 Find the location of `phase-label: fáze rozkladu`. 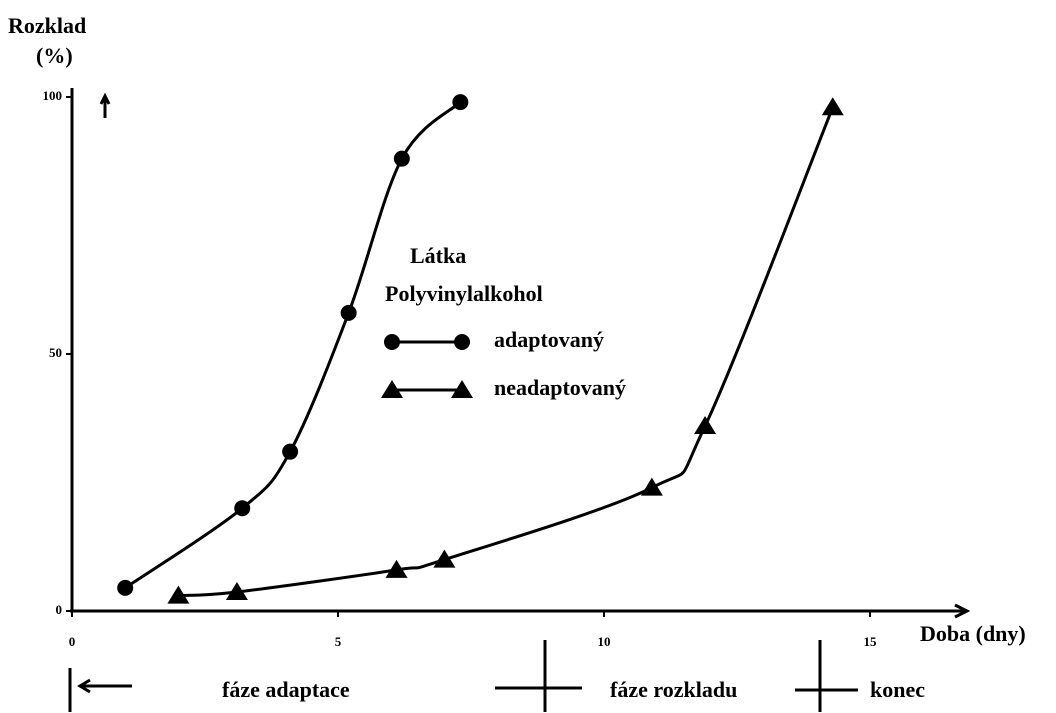

phase-label: fáze rozkladu is located at coordinates (673, 689).